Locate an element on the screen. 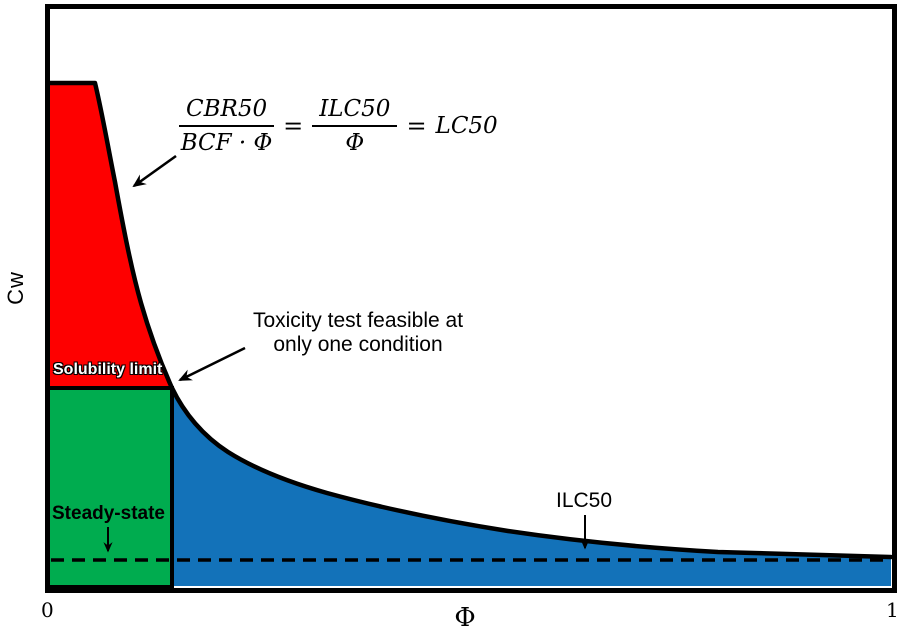  equation-equals-1: = is located at coordinates (293, 126).